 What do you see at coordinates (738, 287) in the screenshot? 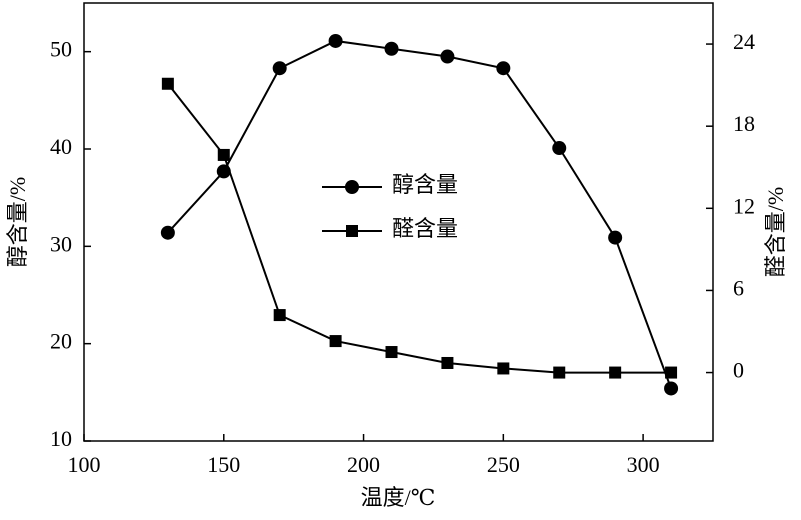
I see `y2-tick-label: 6` at bounding box center [738, 287].